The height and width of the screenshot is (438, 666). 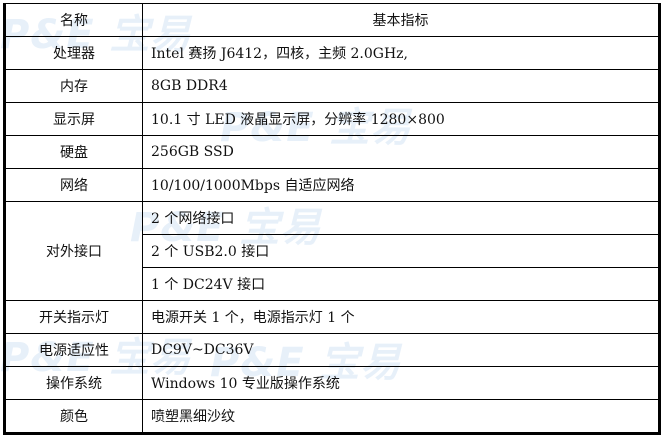 I want to click on row-name: 对外接口, so click(x=73, y=251).